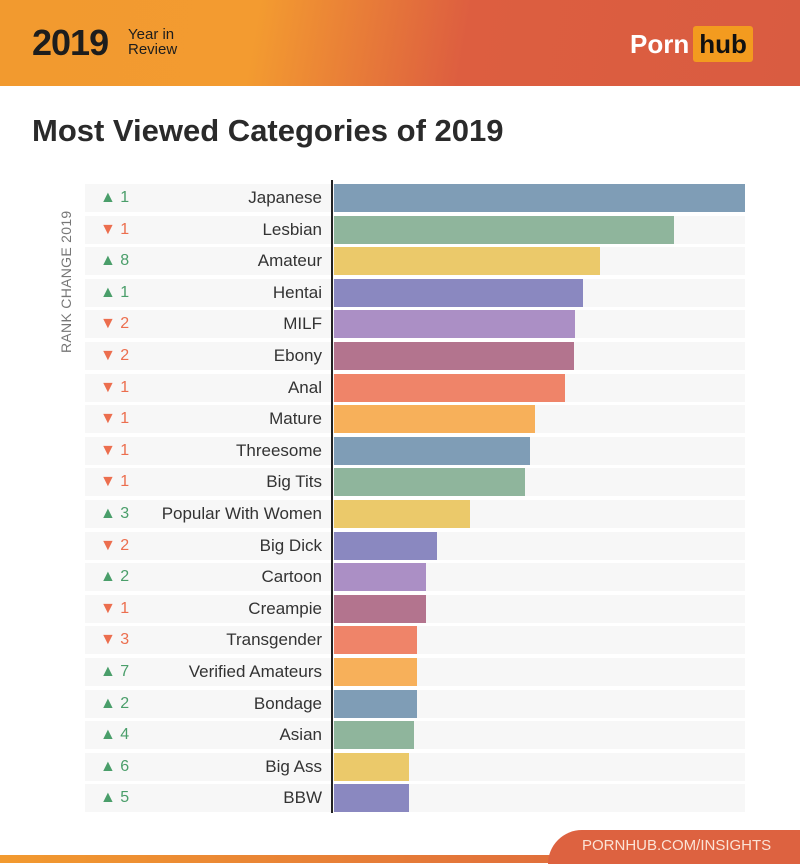 Image resolution: width=800 pixels, height=864 pixels. What do you see at coordinates (291, 576) in the screenshot?
I see `category-label: Cartoon` at bounding box center [291, 576].